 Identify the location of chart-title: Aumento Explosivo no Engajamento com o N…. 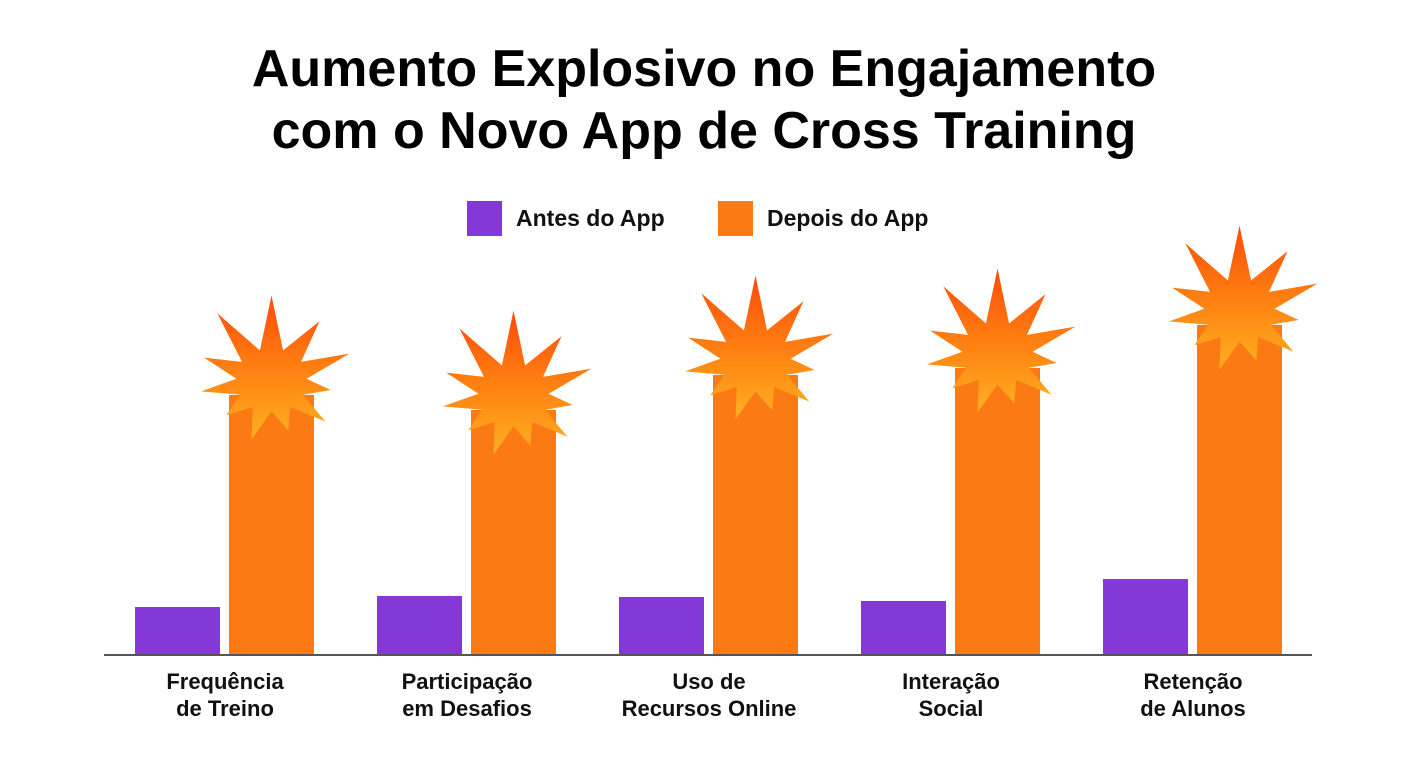
(704, 100).